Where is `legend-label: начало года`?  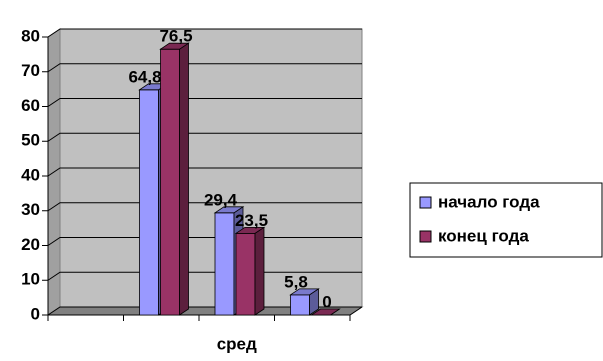 legend-label: начало года is located at coordinates (489, 201).